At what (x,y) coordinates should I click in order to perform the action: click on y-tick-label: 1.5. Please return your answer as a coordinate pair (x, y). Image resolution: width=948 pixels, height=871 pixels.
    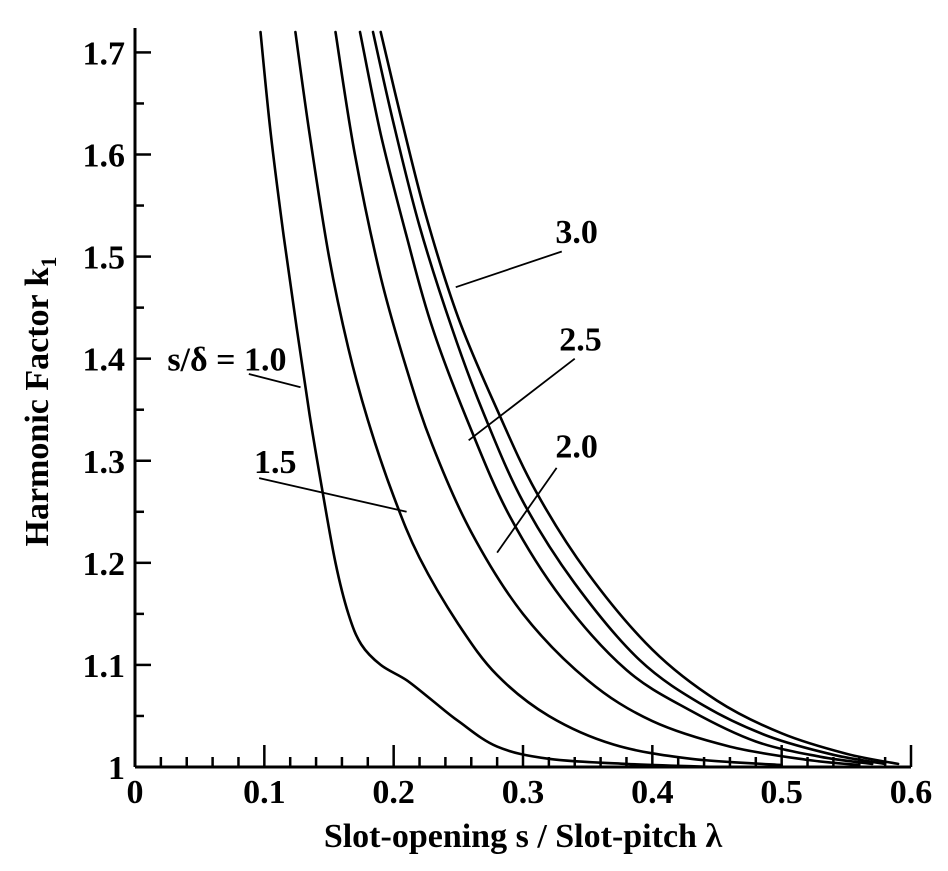
    Looking at the image, I should click on (104, 258).